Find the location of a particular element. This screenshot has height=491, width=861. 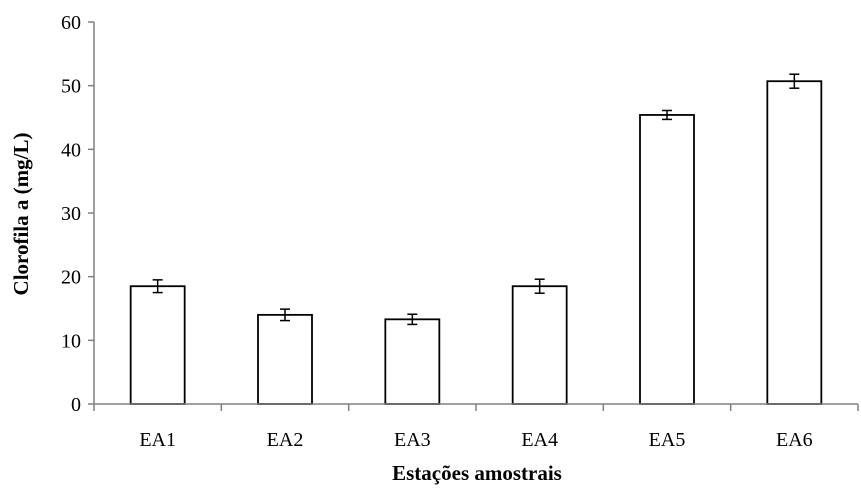

y-tick-label: 20 is located at coordinates (71, 278).